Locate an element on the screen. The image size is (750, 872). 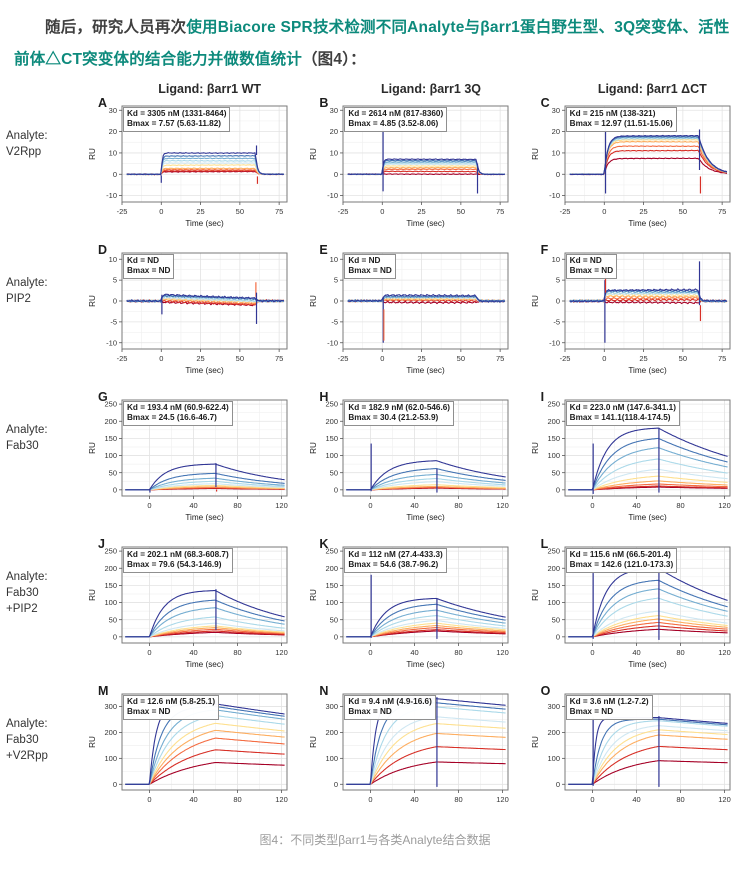
bmax-value: Bmax = 141.1(118.4-174.5) is located at coordinates (620, 418).